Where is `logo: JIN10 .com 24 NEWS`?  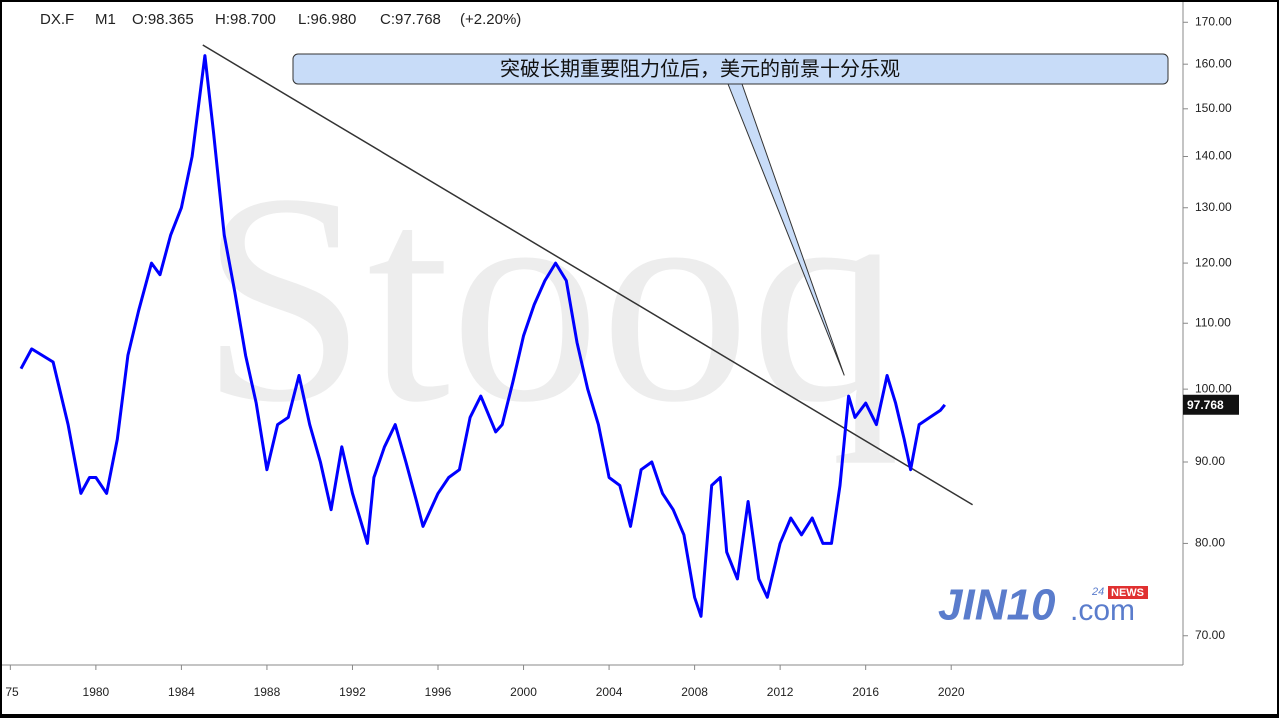 logo: JIN10 .com 24 NEWS is located at coordinates (1043, 605).